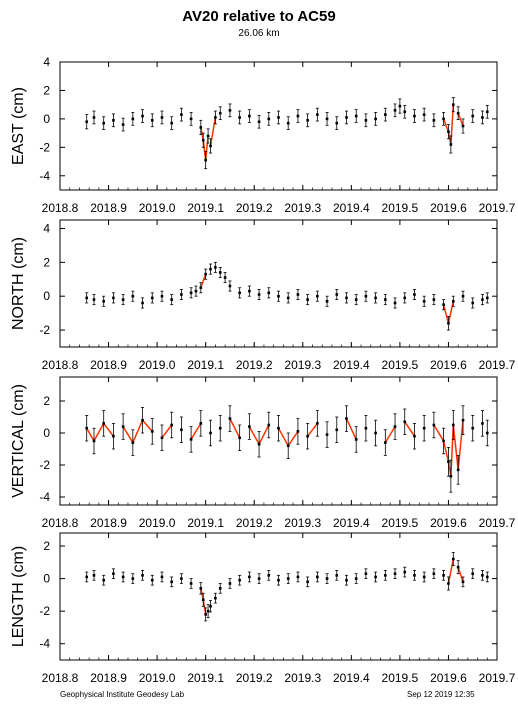  What do you see at coordinates (302, 678) in the screenshot?
I see `x-tick-label: 2019.3` at bounding box center [302, 678].